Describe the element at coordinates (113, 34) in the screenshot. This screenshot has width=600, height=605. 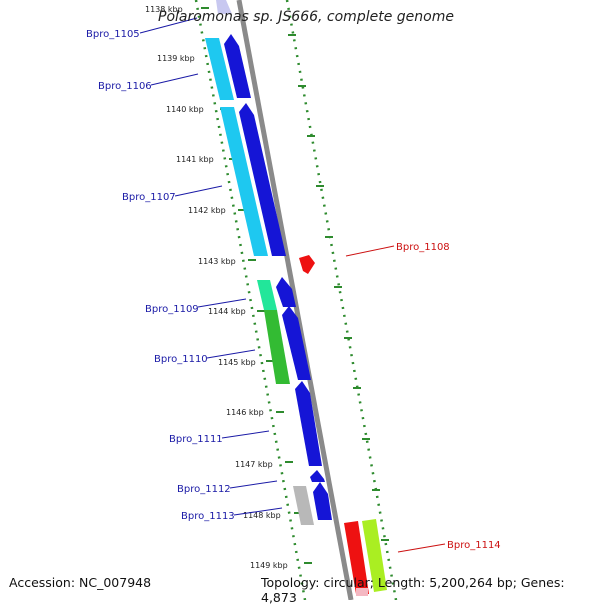
I see `gene-label-bpro-1105: Bpro_1105` at that location.